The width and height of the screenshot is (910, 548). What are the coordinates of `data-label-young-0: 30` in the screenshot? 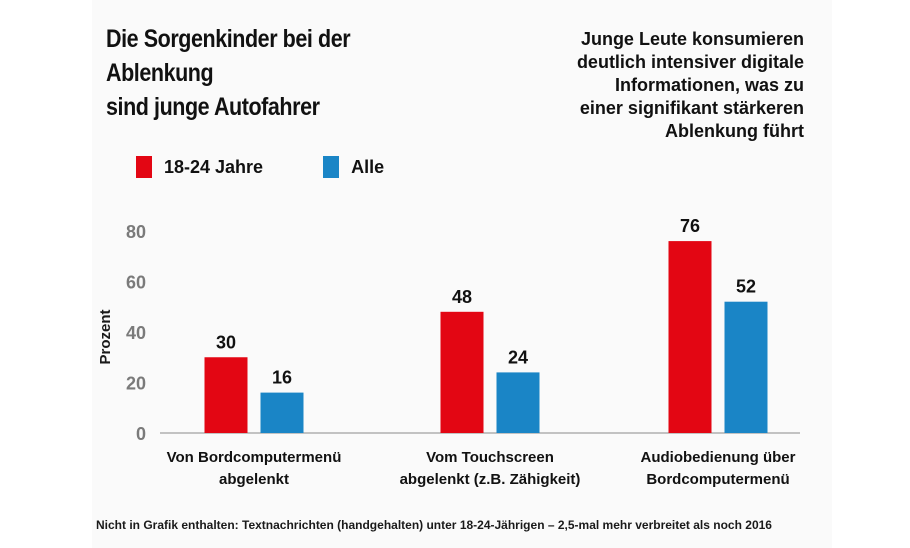 It's located at (226, 342).